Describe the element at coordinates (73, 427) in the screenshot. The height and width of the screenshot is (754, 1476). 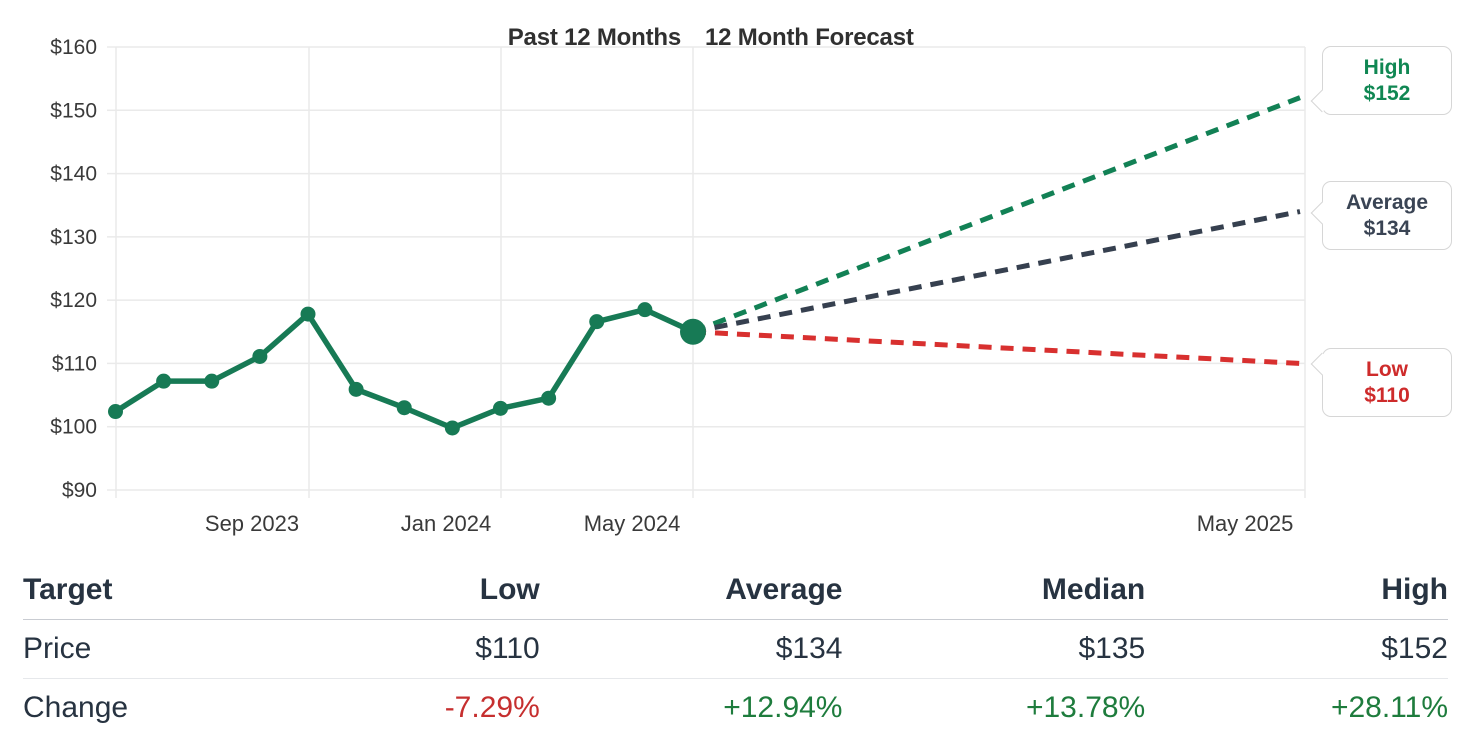
I see `y-axis-label: $100` at that location.